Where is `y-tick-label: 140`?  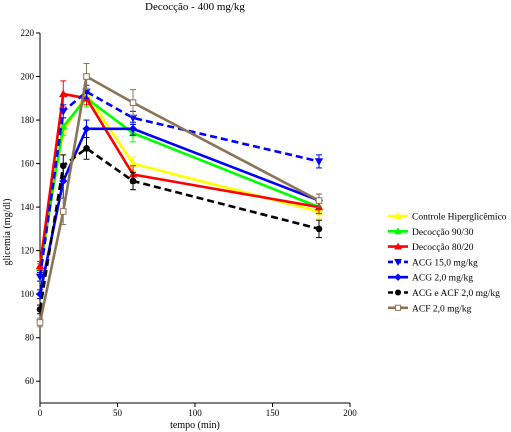 y-tick-label: 140 is located at coordinates (28, 207).